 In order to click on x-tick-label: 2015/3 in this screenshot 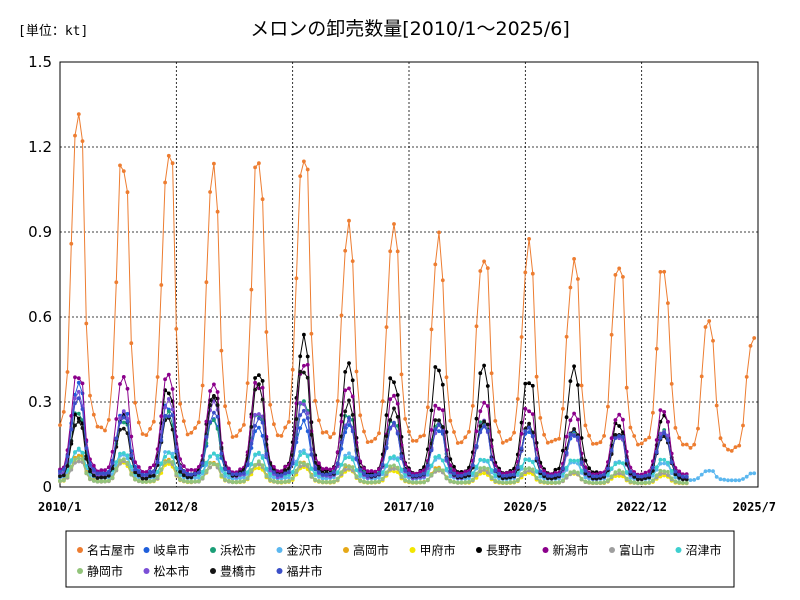, I will do `click(292, 507)`.